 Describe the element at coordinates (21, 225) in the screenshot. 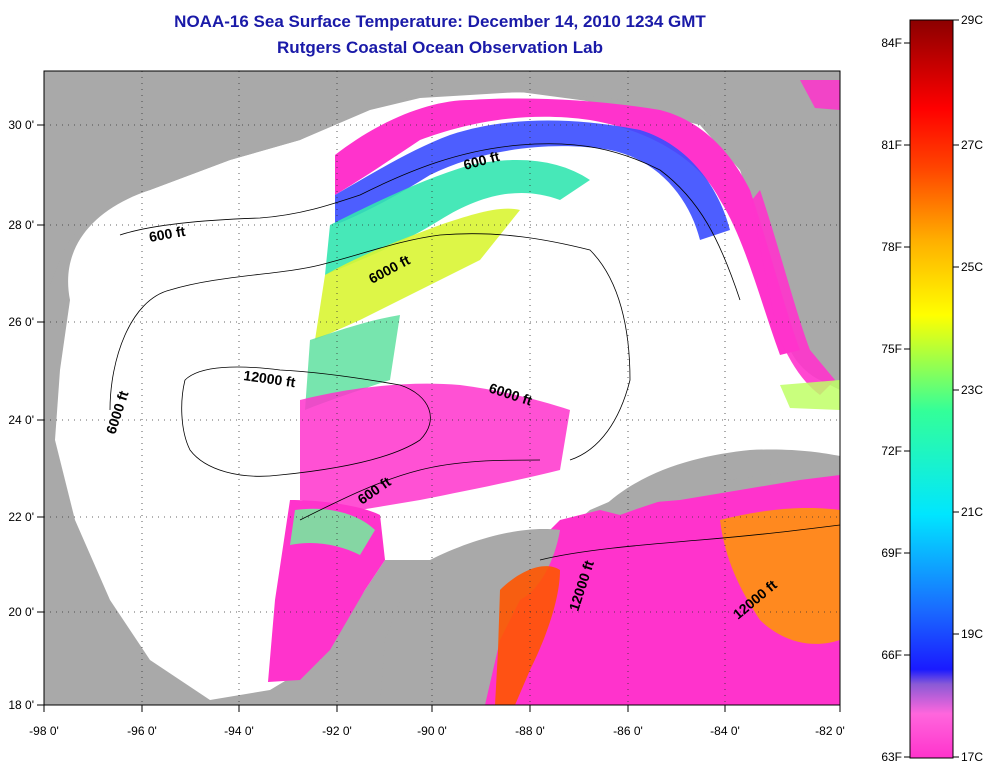

I see `y-tick-label: 28 0'` at that location.